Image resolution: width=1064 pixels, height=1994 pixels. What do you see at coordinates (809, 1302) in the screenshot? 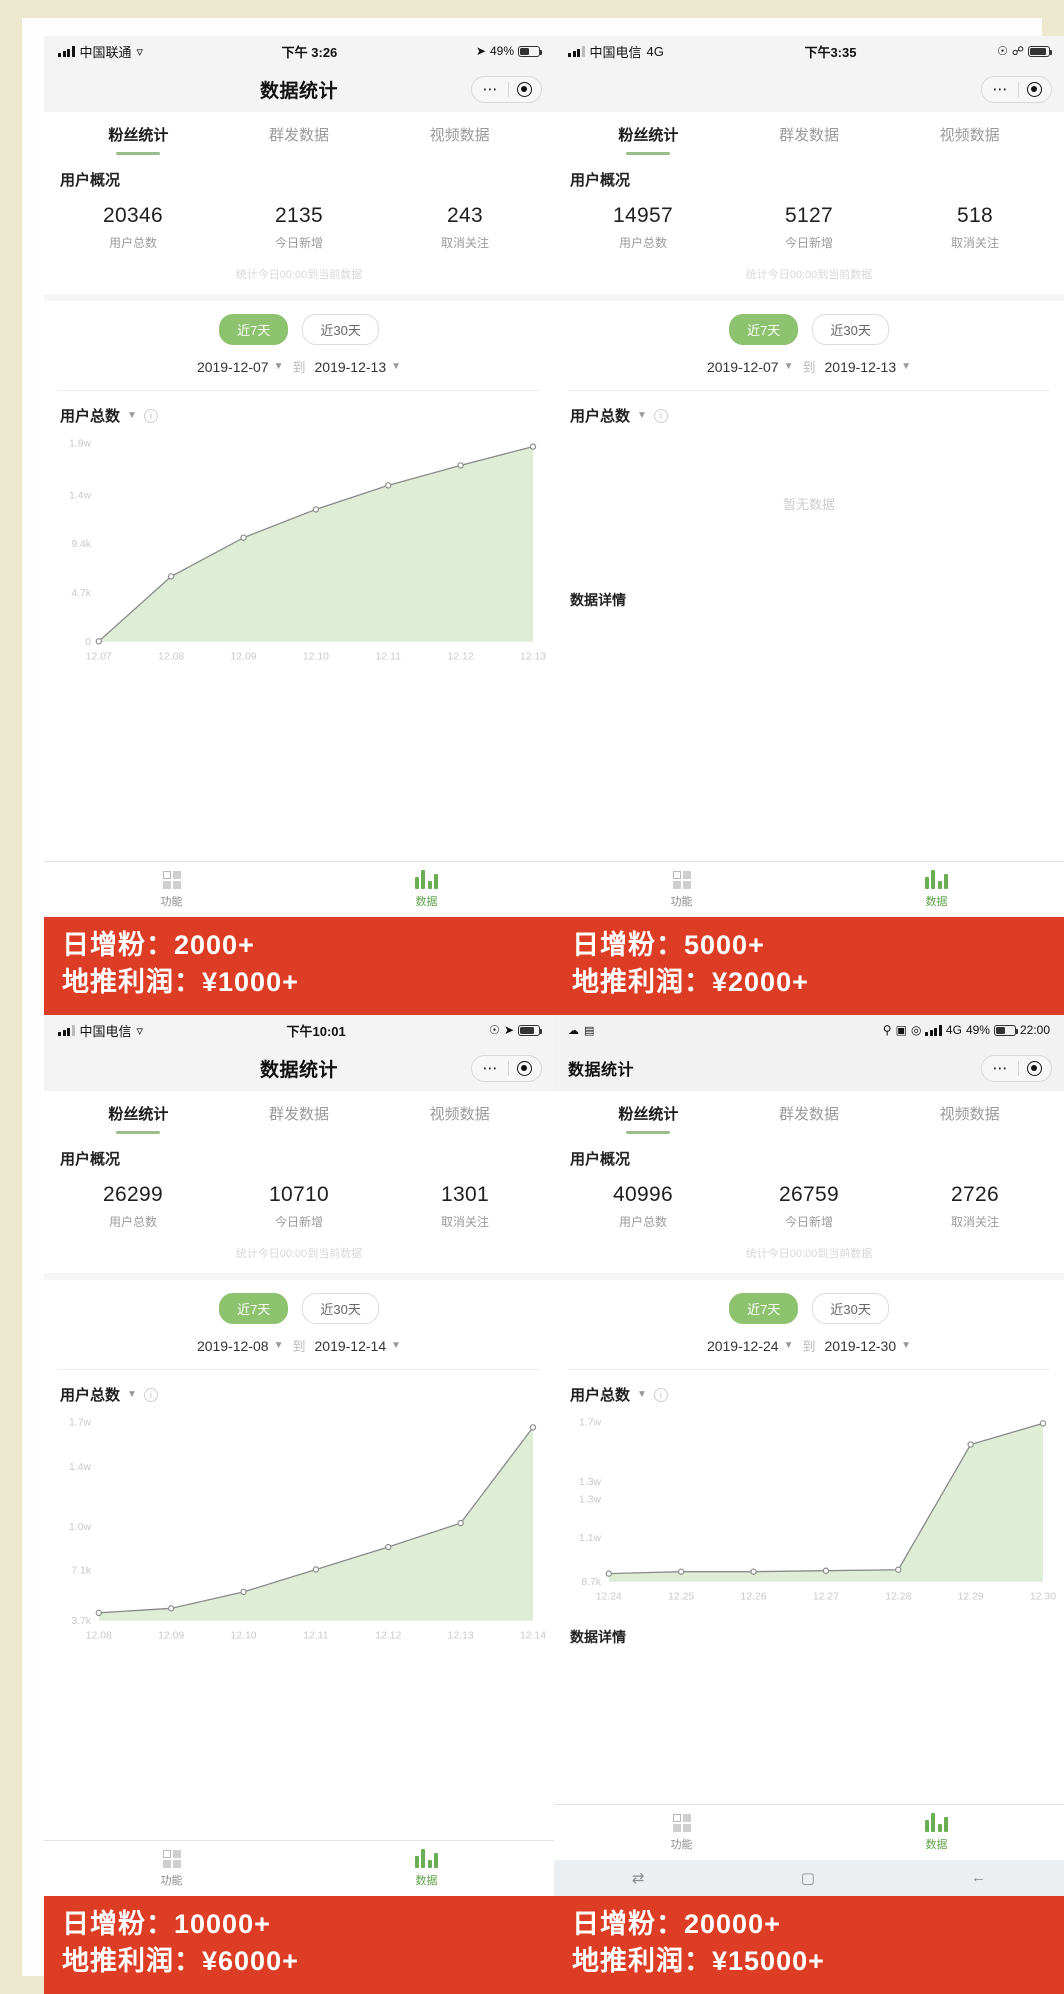
I see `range-pills-4: 近7天 近30天` at bounding box center [809, 1302].